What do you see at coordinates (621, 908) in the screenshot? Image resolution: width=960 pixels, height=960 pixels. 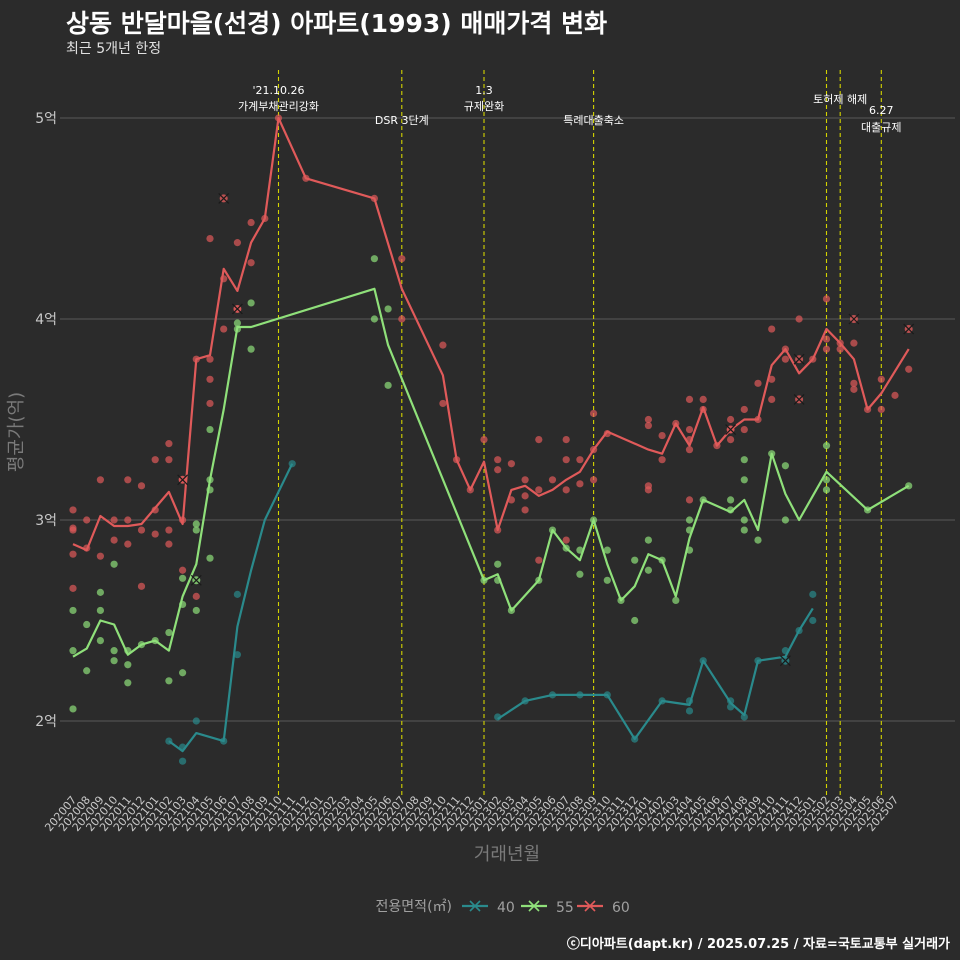 I see `legend-label: 60` at bounding box center [621, 908].